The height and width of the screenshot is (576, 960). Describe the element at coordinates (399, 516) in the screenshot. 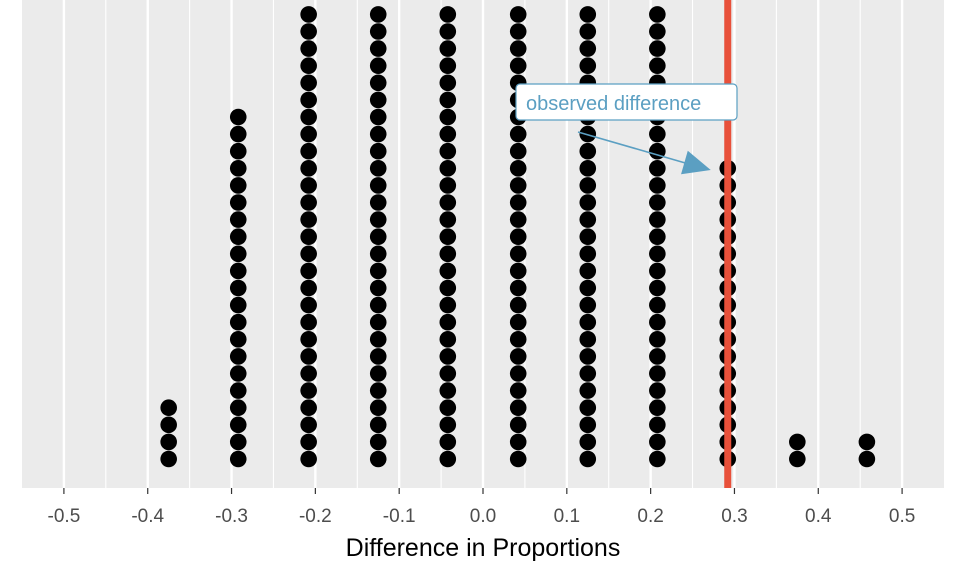

I see `x-tick-label: -0.1` at that location.